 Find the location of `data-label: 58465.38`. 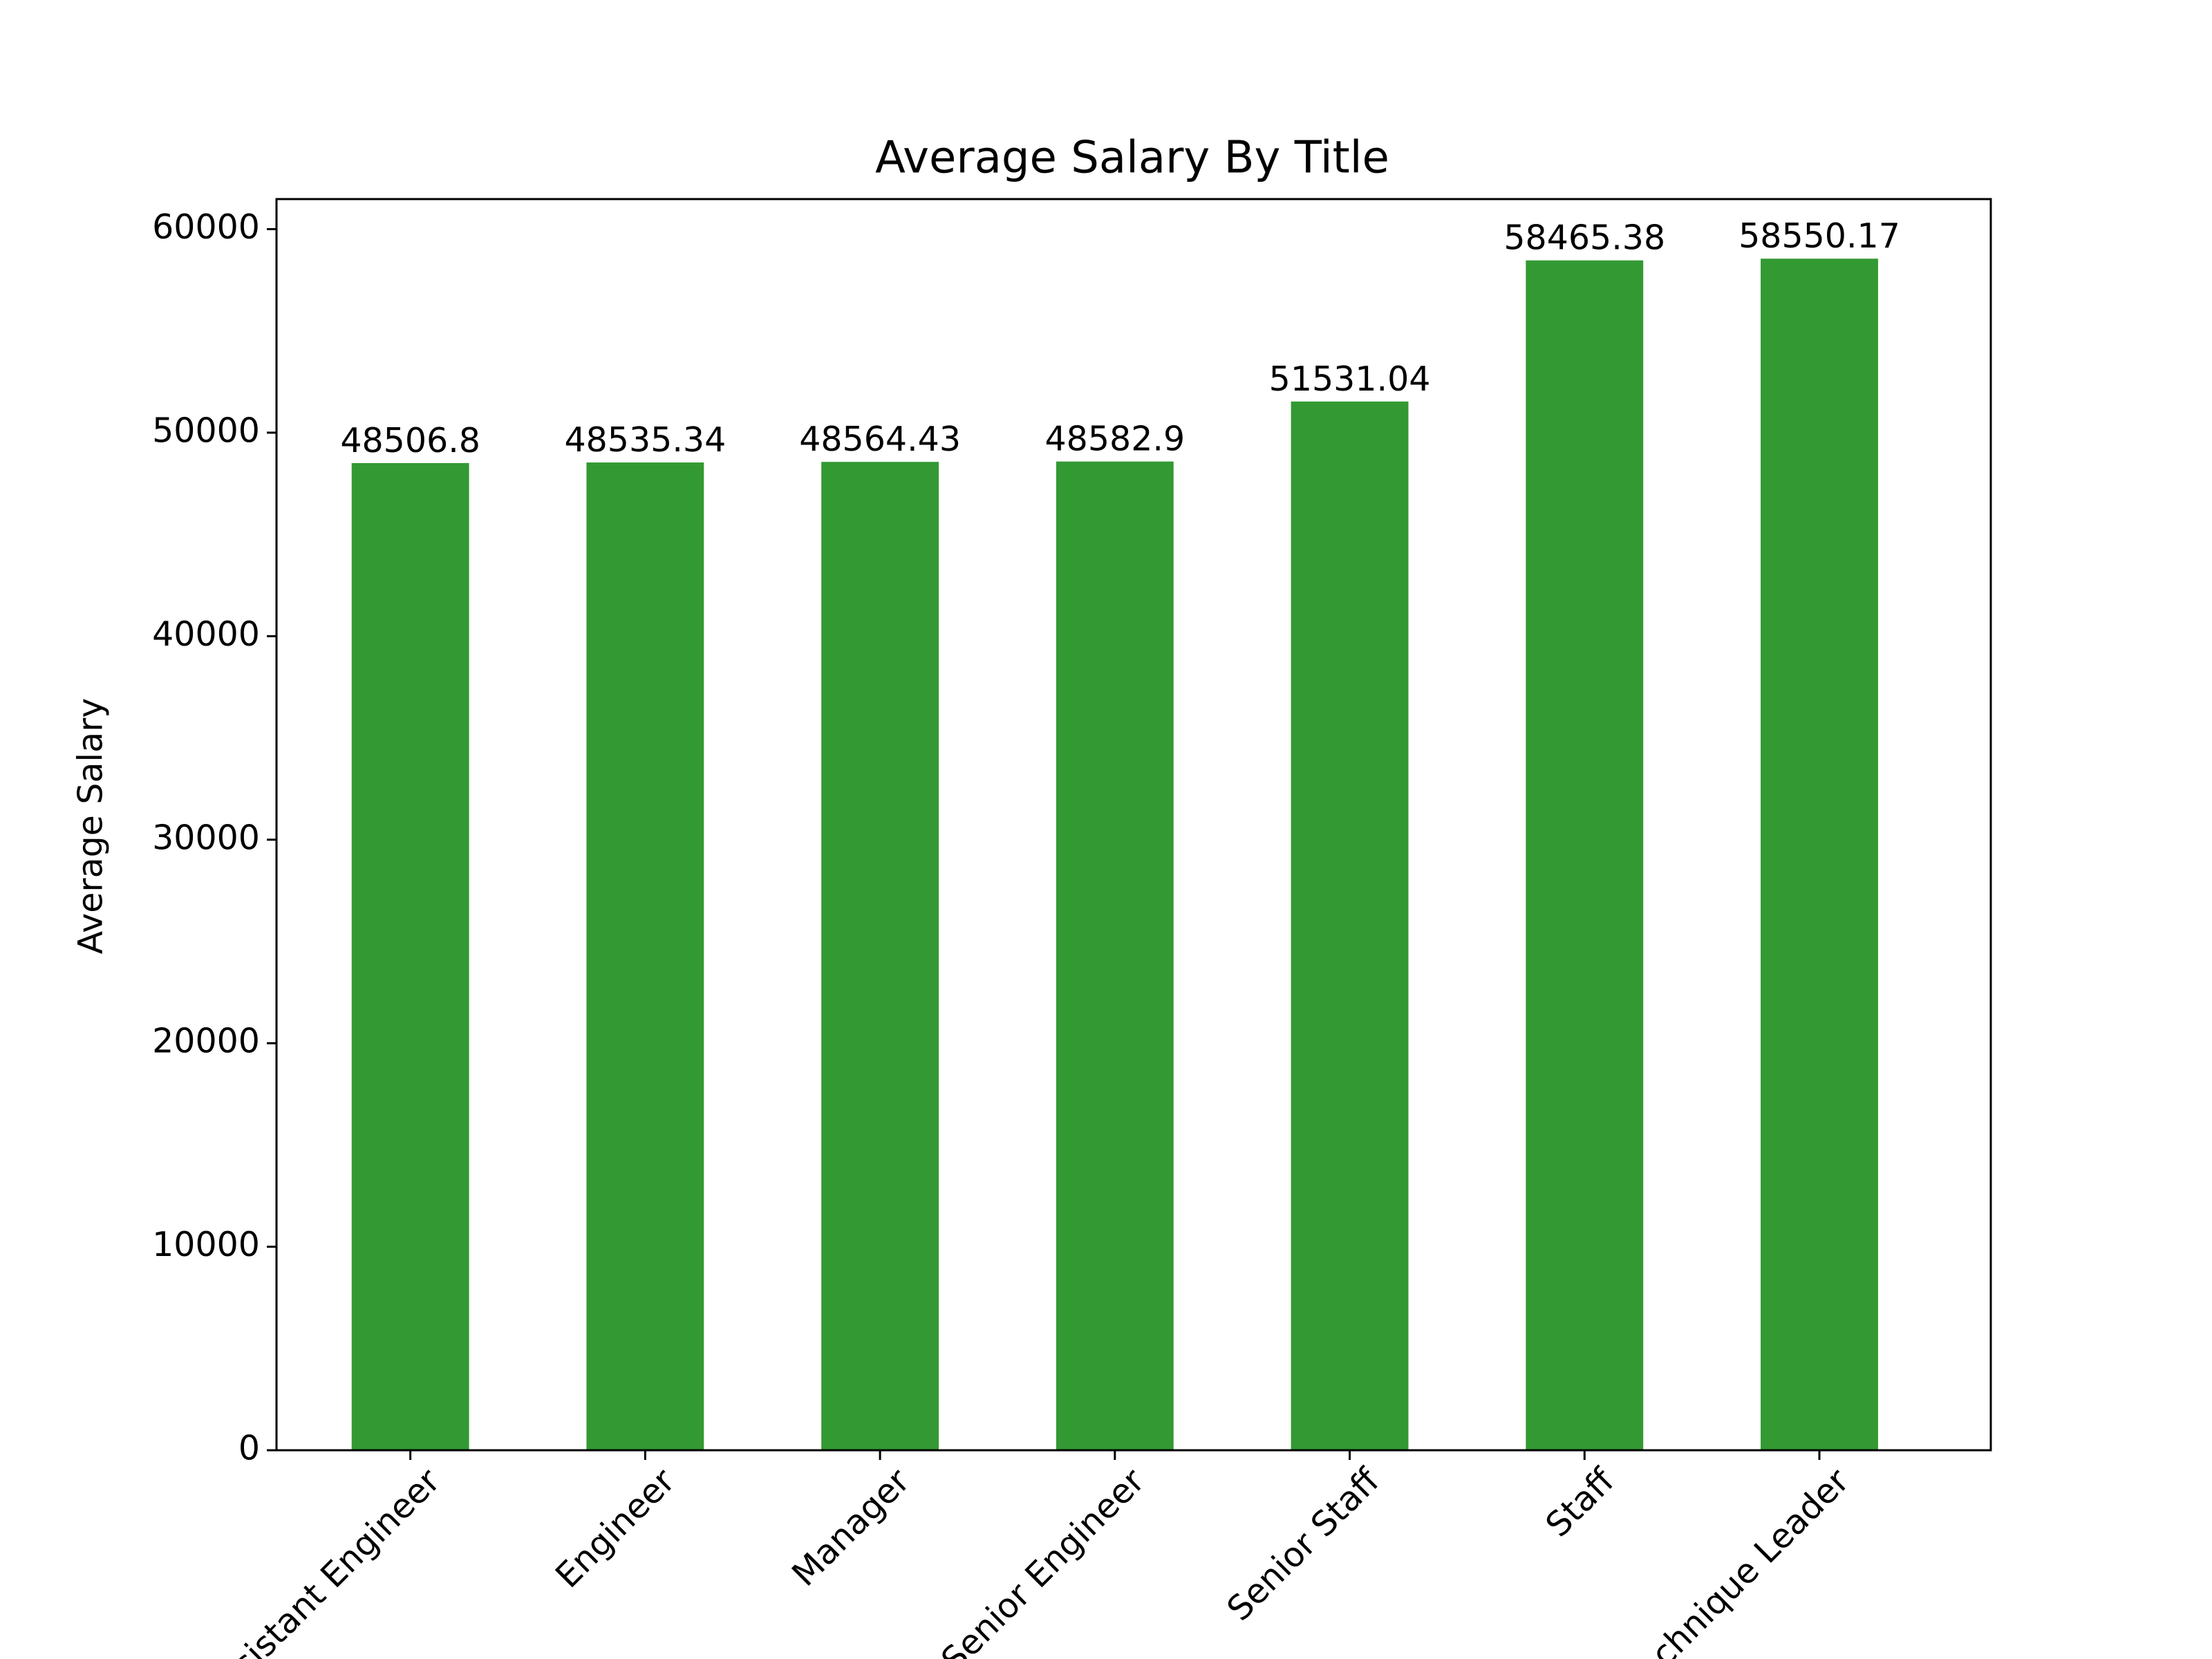

data-label: 58465.38 is located at coordinates (1584, 238).